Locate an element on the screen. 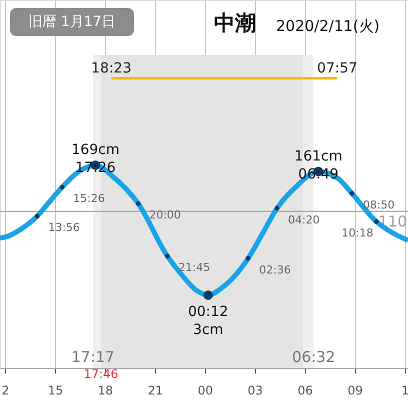  annotation: 旧暦 1月17日 is located at coordinates (72, 22).